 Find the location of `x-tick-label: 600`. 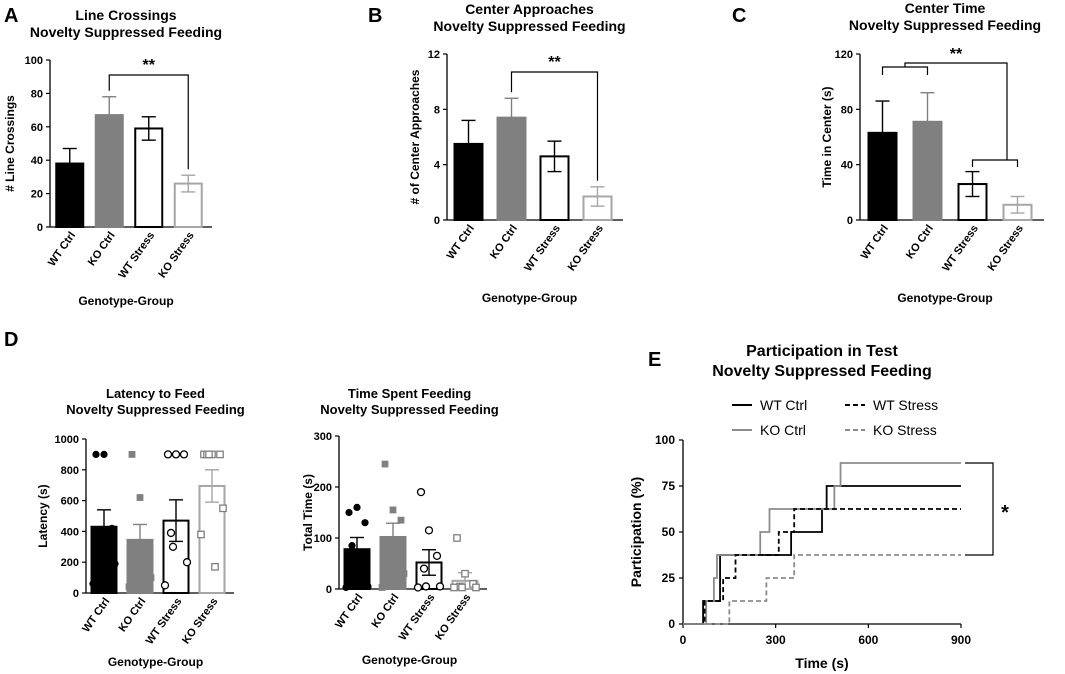

x-tick-label: 600 is located at coordinates (868, 640).